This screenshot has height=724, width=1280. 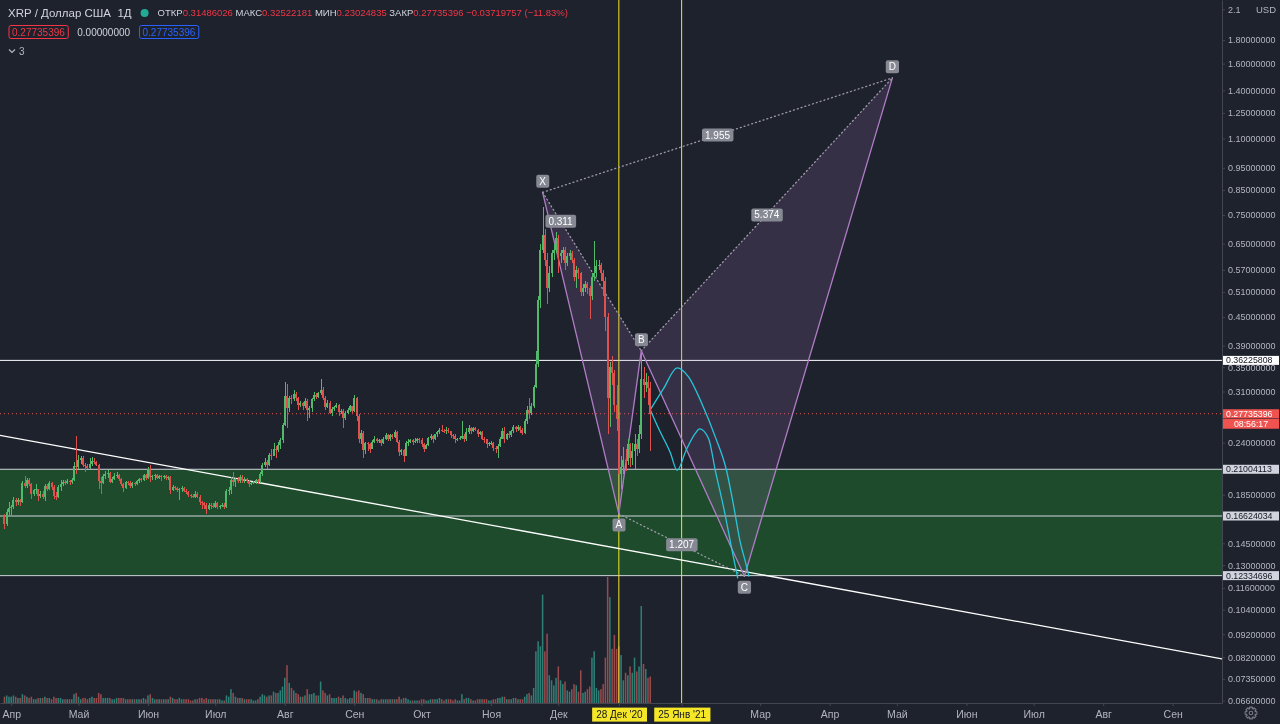 I want to click on x-tick-label: 25 Янв '21, so click(x=682, y=715).